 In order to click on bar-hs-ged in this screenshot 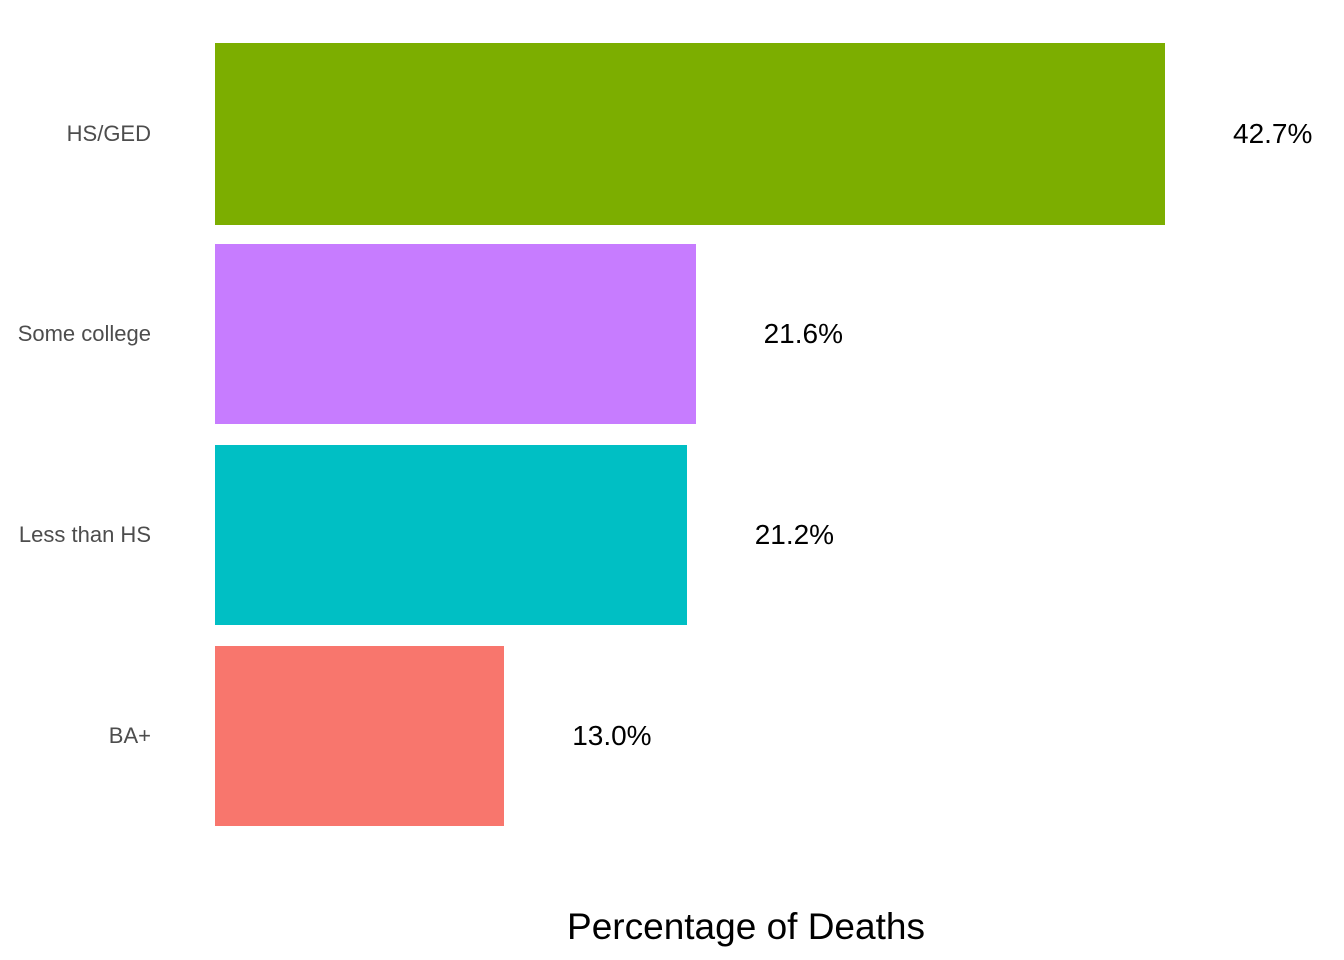, I will do `click(690, 134)`.